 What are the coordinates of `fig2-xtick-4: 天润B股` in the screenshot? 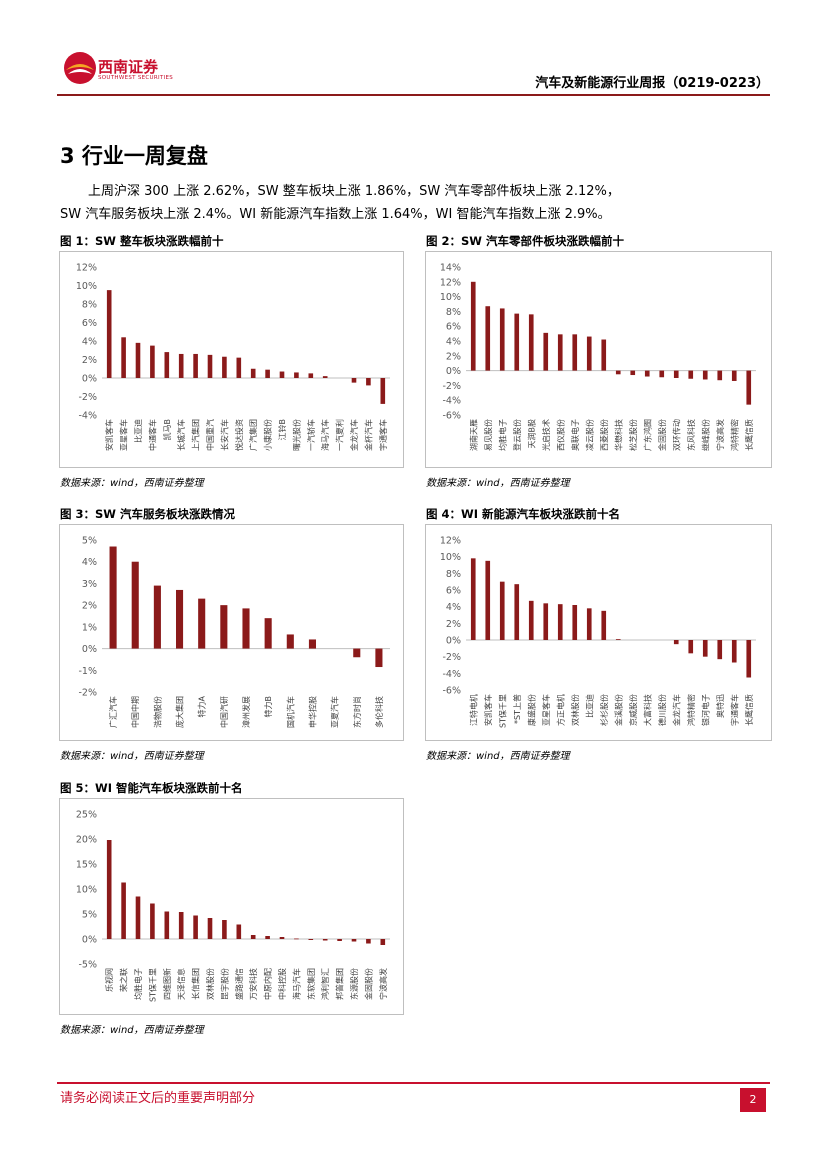 It's located at (531, 434).